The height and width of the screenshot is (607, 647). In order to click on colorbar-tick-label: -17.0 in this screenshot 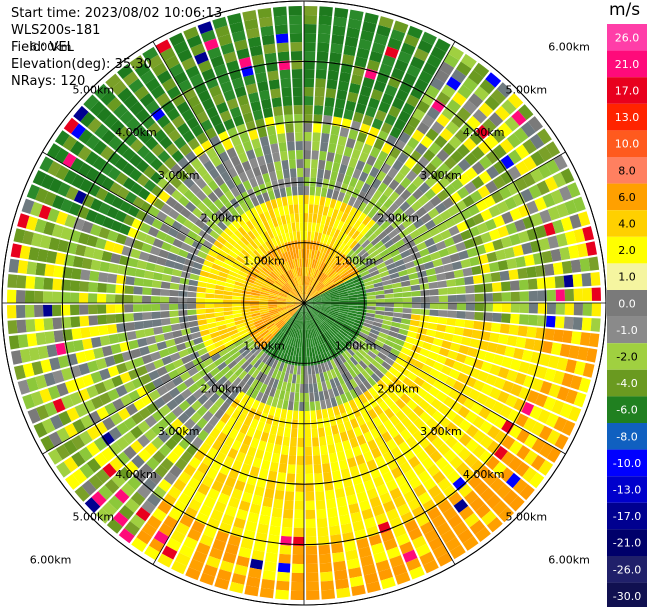, I will do `click(627, 516)`.